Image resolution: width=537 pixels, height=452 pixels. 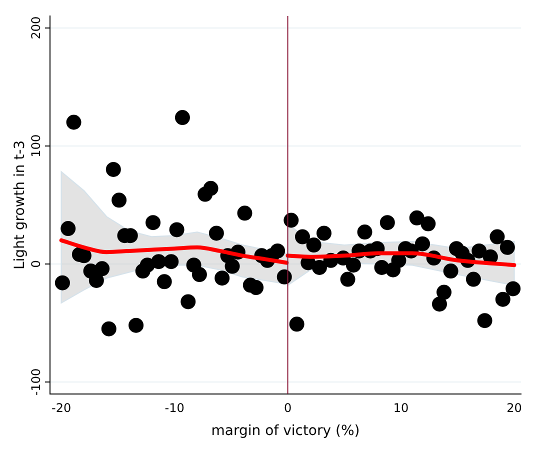 What do you see at coordinates (36, 382) in the screenshot?
I see `y-tick-label: -100` at bounding box center [36, 382].